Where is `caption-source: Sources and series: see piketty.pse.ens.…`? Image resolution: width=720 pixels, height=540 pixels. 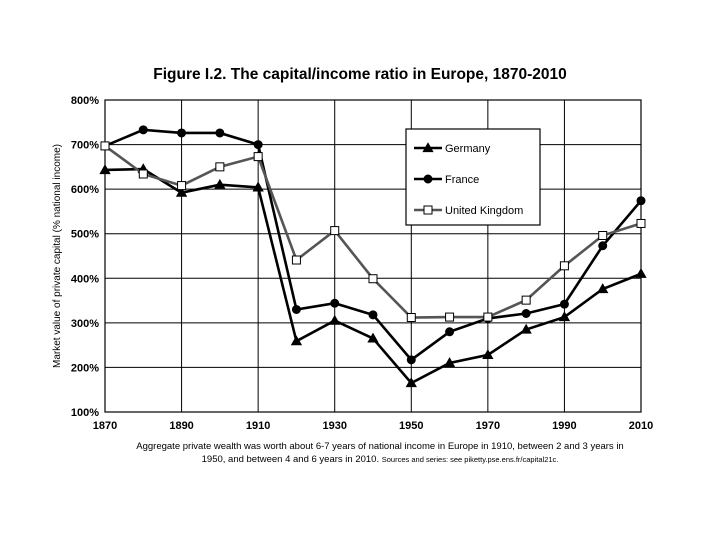 caption-source: Sources and series: see piketty.pse.ens.… is located at coordinates (470, 459).